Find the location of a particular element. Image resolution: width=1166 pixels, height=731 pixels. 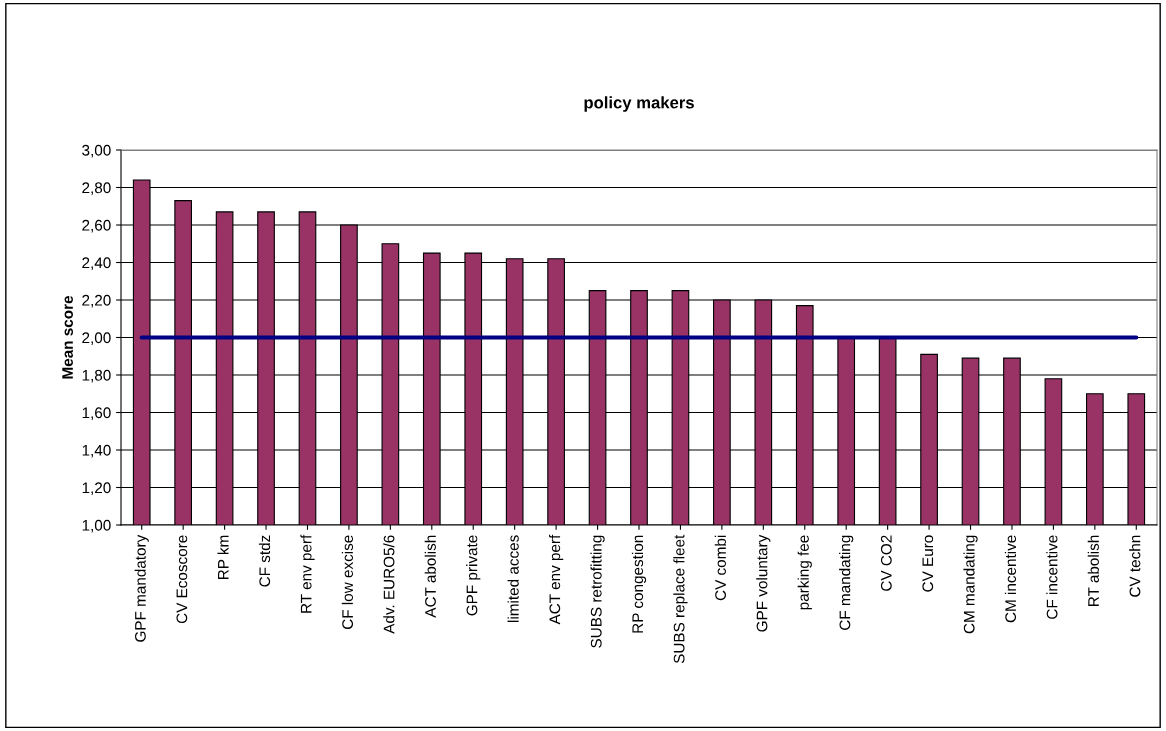

chart-title: policy makers is located at coordinates (639, 104).